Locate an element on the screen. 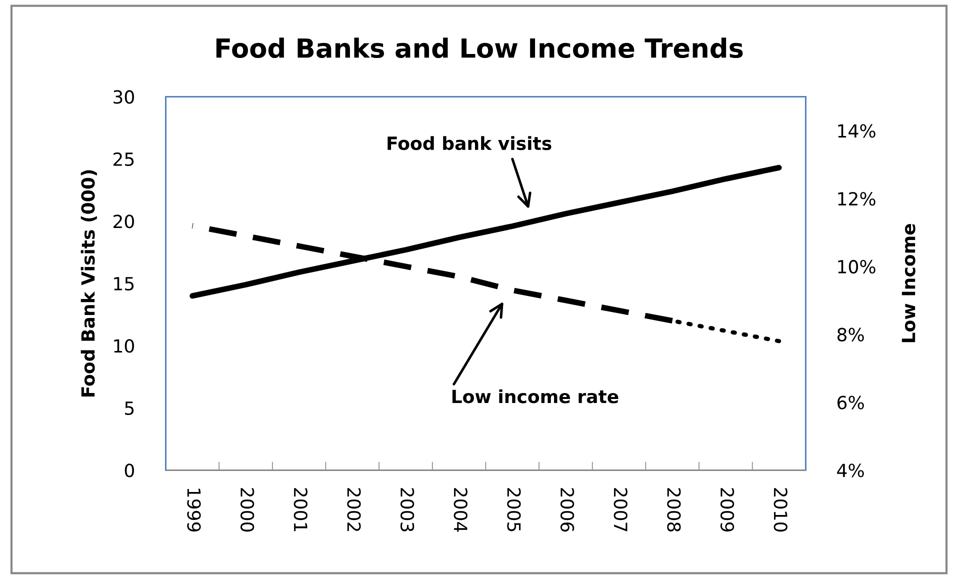  x-tick-label: 2005 is located at coordinates (514, 510).